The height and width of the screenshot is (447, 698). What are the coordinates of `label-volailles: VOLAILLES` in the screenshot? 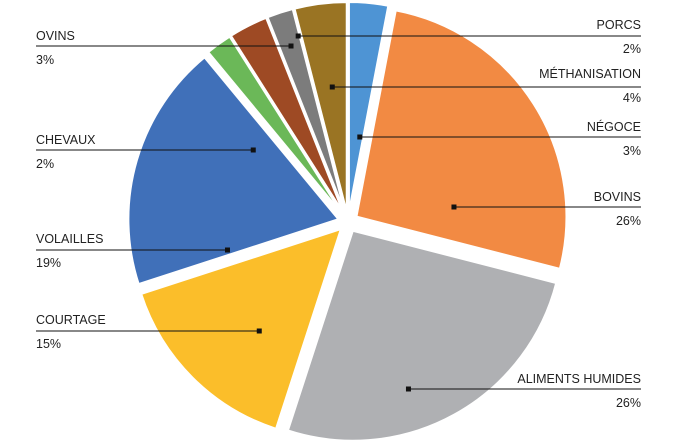 It's located at (69, 239).